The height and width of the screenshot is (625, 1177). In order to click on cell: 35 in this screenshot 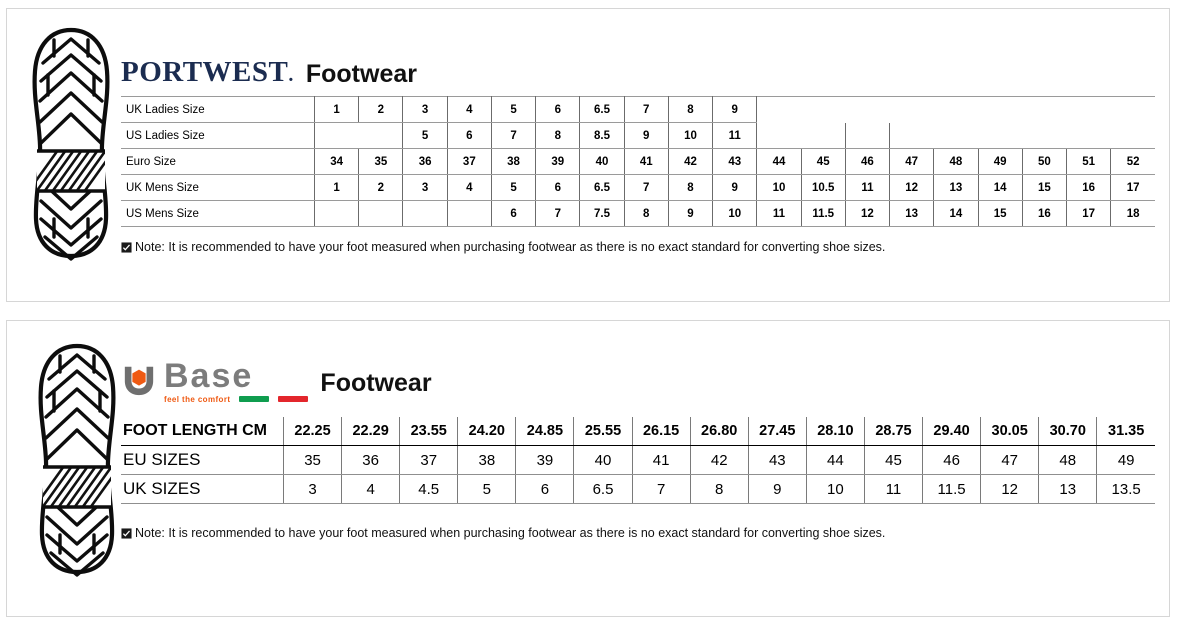, I will do `click(381, 161)`.